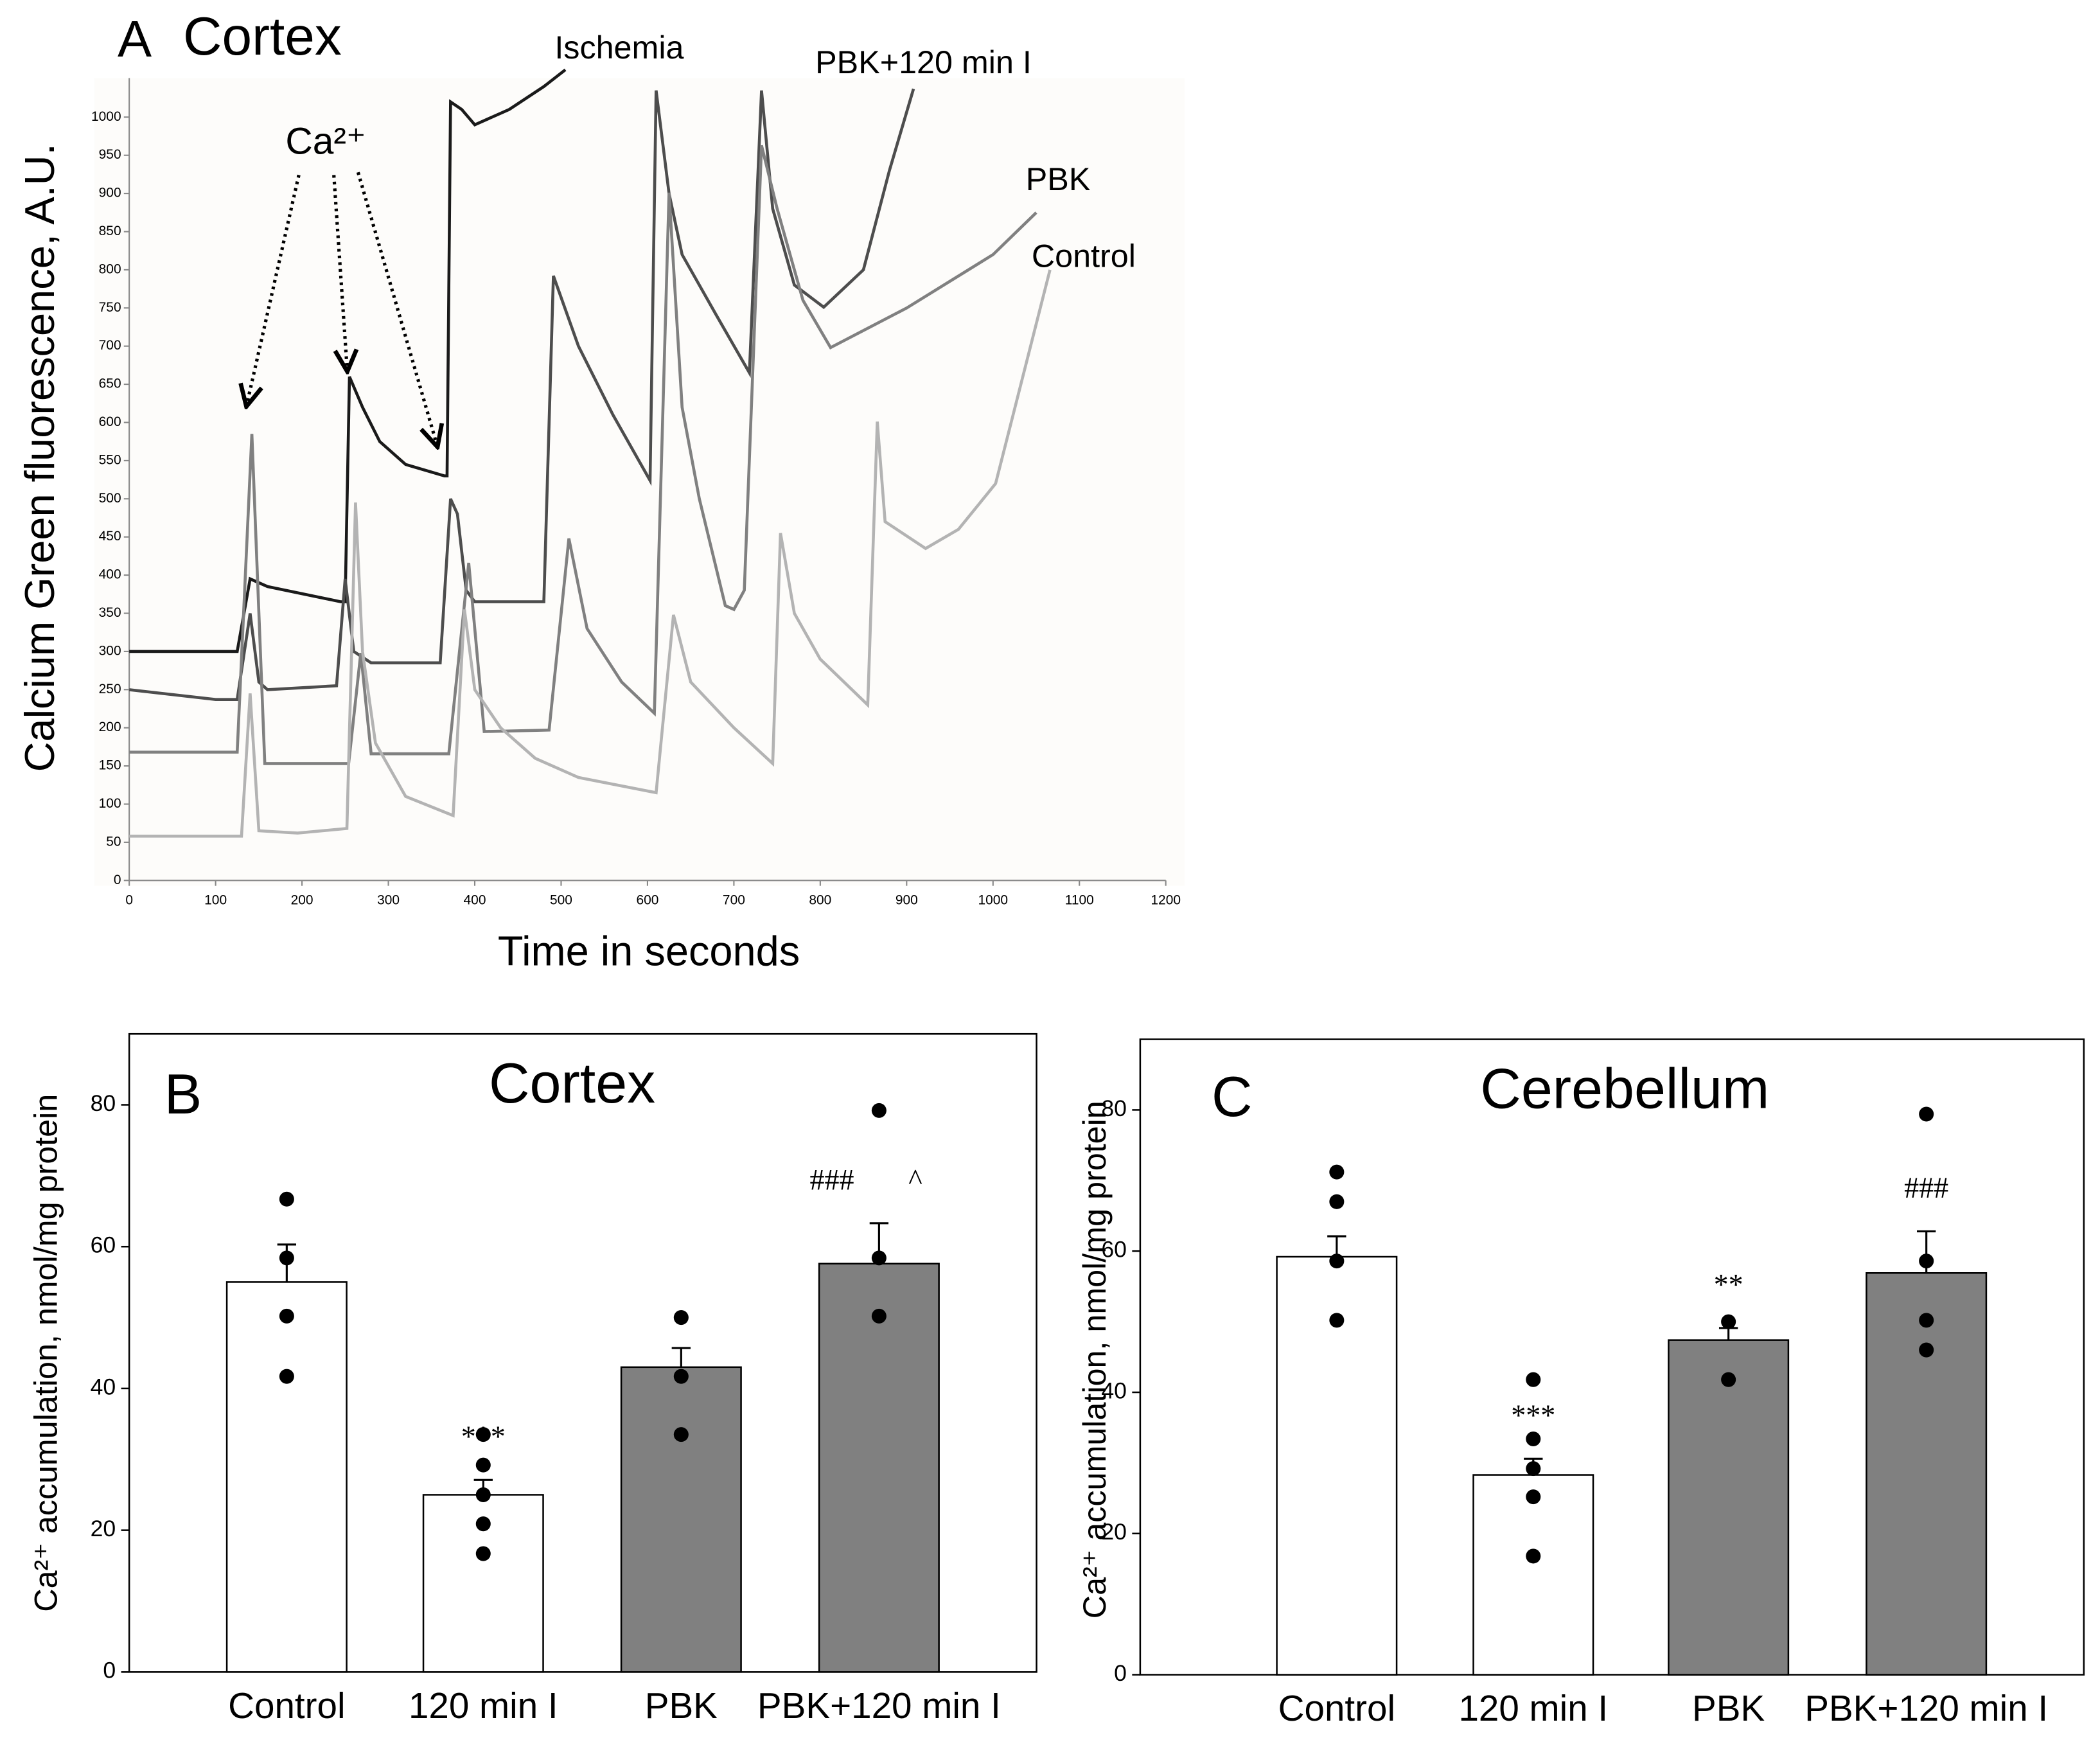 This screenshot has width=2100, height=1738. Describe the element at coordinates (110, 574) in the screenshot. I see `y-tick-label: 400` at that location.